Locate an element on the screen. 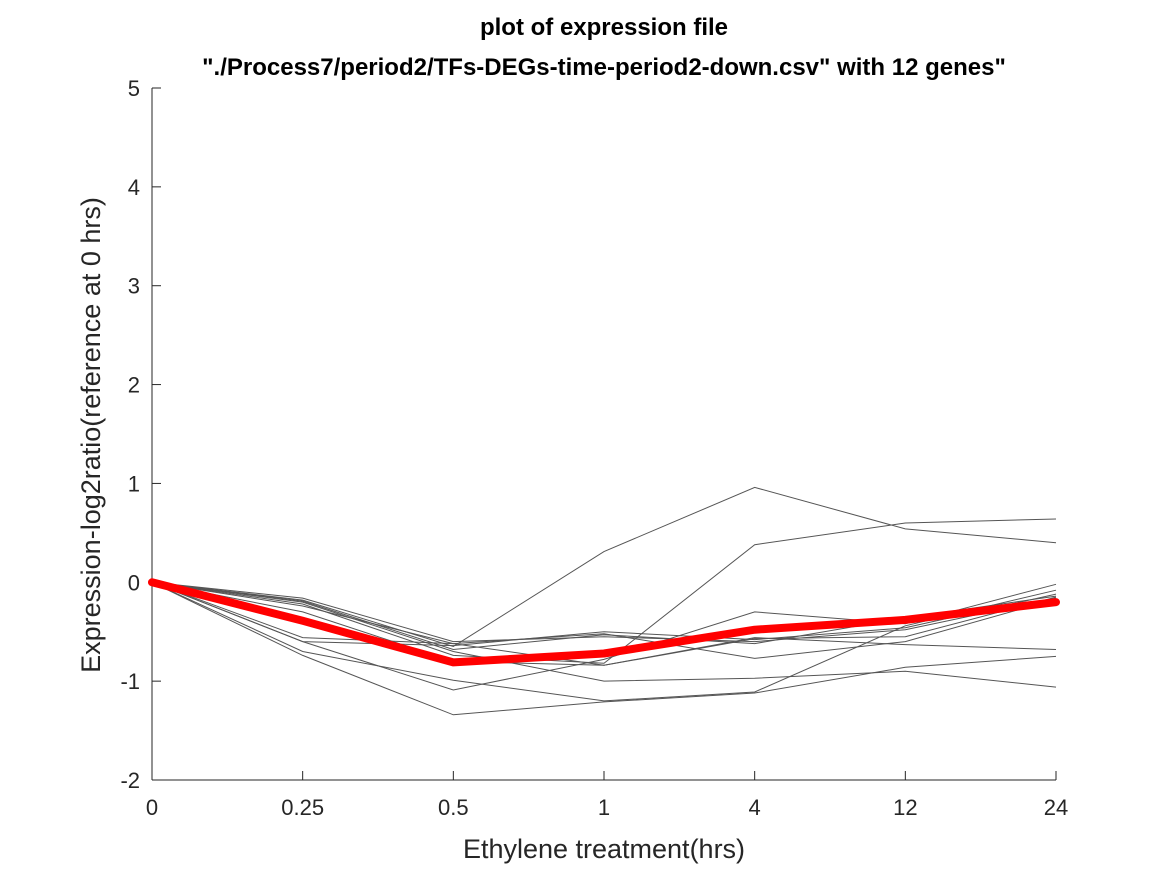 The width and height of the screenshot is (1167, 880). y-tick-label: 4 is located at coordinates (134, 187).